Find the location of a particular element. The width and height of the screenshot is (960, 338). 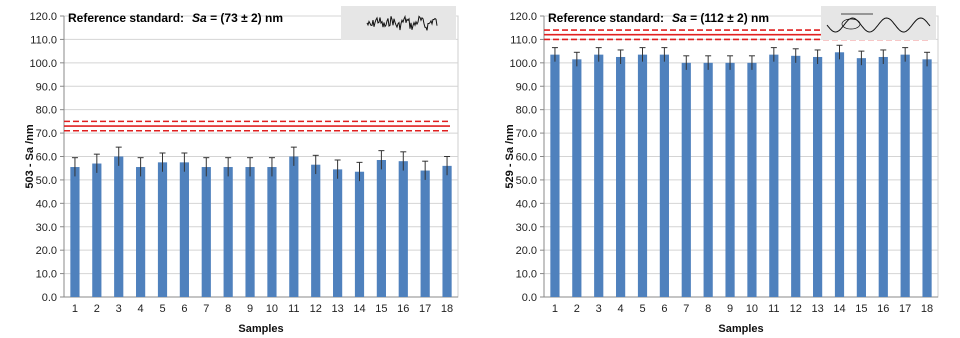

y-tick-label: 80.0 is located at coordinates (46, 111).